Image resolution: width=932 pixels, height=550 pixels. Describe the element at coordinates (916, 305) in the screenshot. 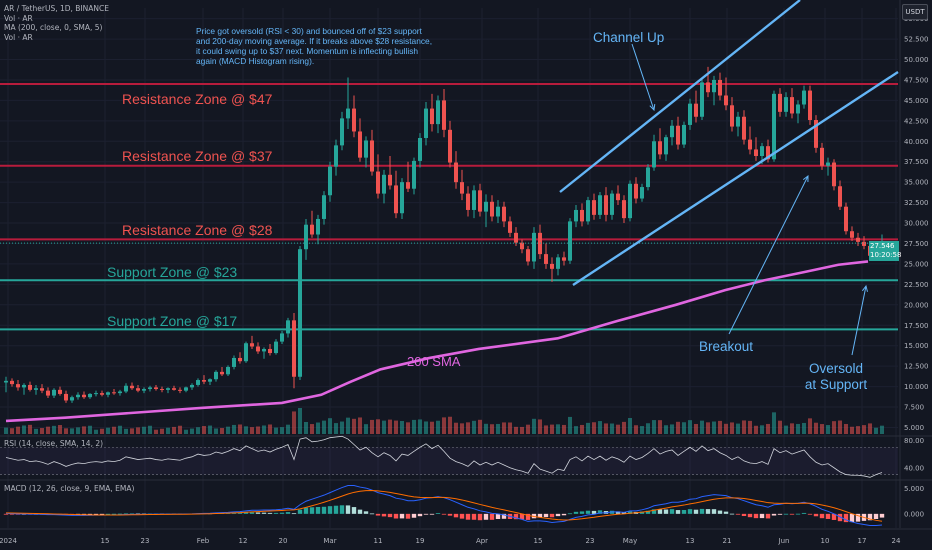

I see `price-tick-label: 20.000` at that location.